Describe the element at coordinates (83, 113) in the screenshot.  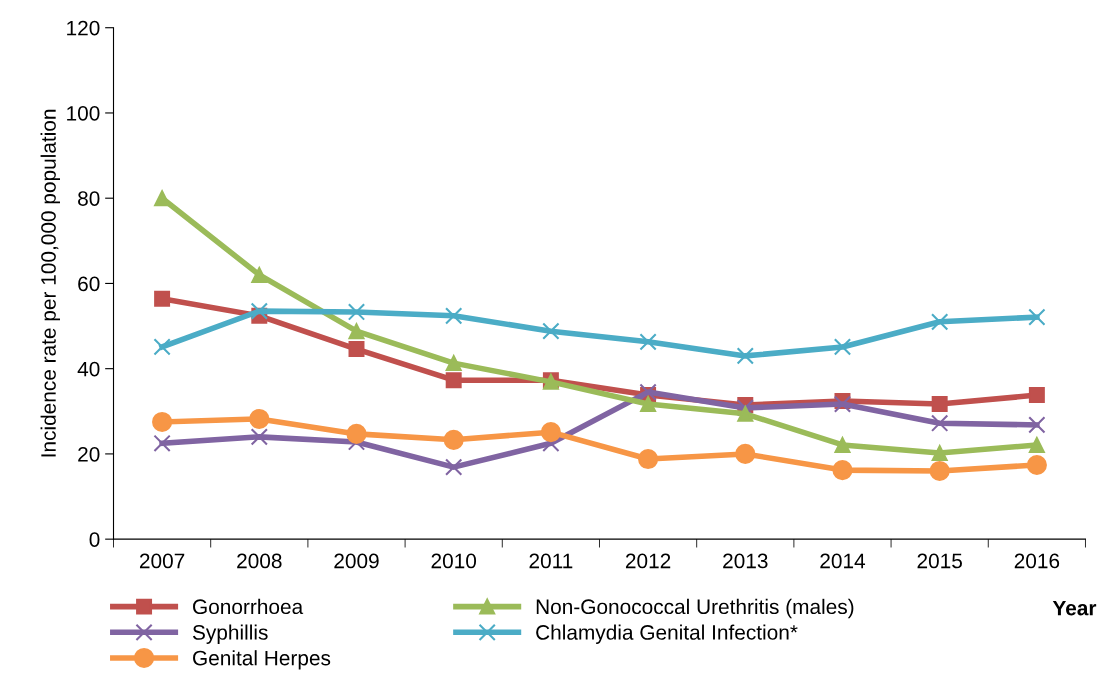
I see `y-tick-label: 100` at that location.